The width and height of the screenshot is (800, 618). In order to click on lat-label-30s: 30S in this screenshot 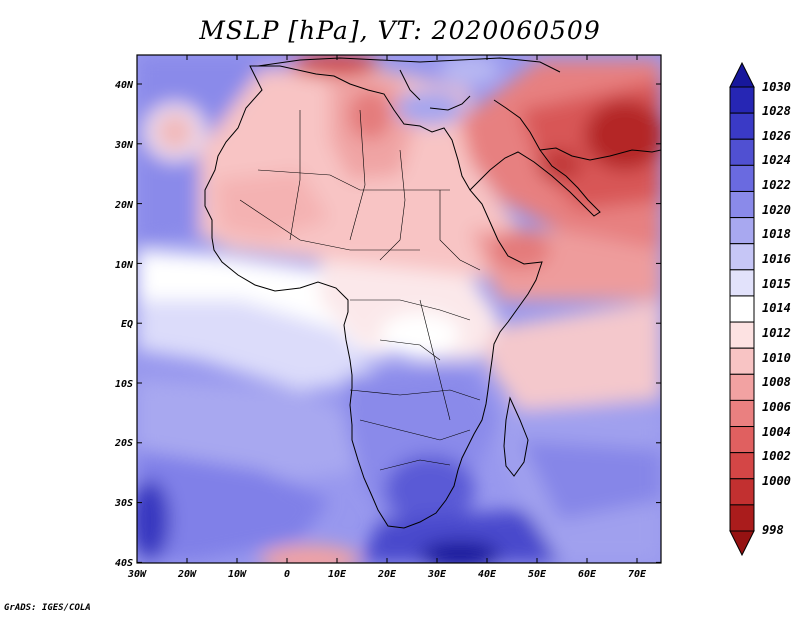, I will do `click(123, 503)`.